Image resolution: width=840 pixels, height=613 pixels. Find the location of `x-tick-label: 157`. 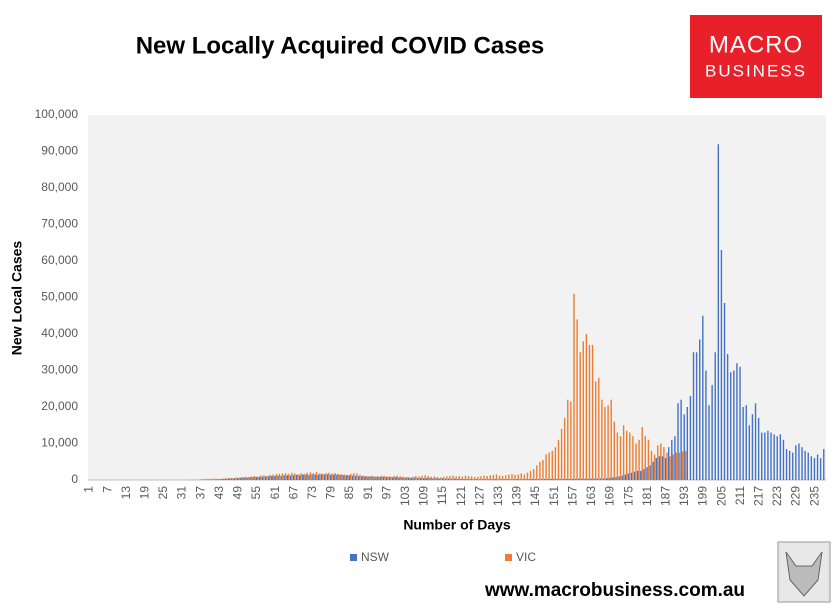

x-tick-label: 157 is located at coordinates (572, 496).